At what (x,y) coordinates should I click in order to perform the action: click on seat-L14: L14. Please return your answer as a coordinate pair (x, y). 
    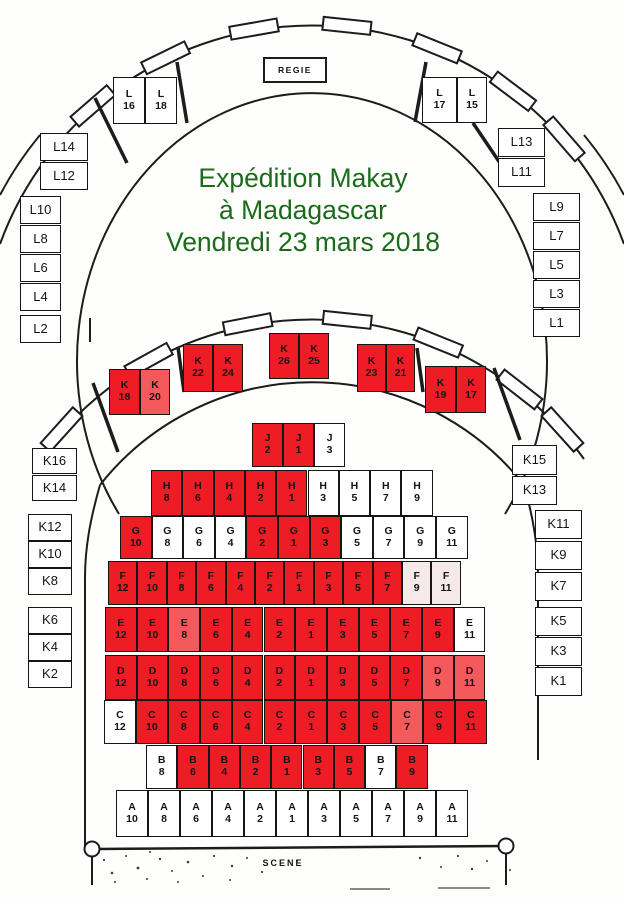
    Looking at the image, I should click on (64, 147).